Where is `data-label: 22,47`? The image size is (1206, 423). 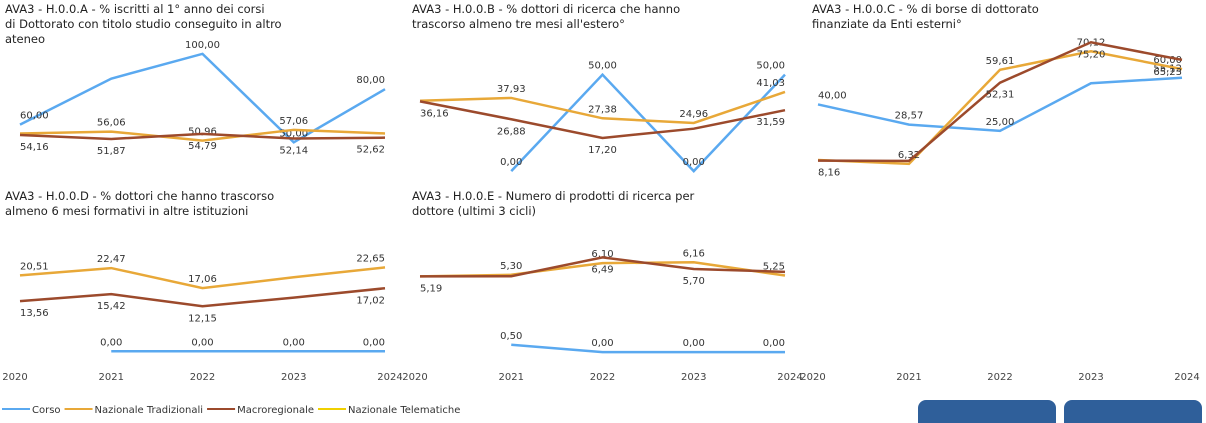 data-label: 22,47 is located at coordinates (111, 259).